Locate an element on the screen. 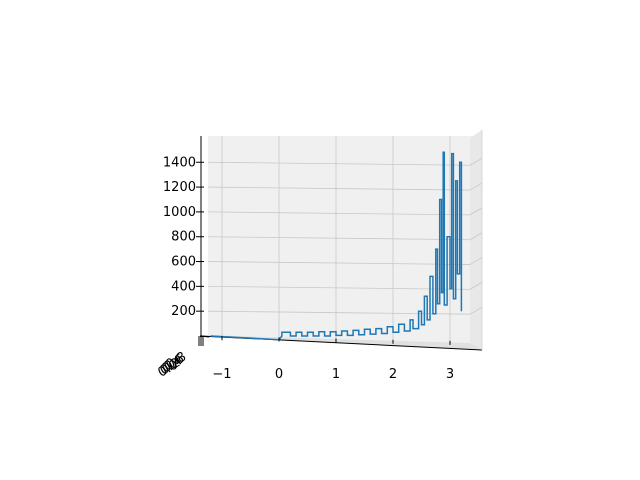  z-tick-label: 800 is located at coordinates (183, 237).